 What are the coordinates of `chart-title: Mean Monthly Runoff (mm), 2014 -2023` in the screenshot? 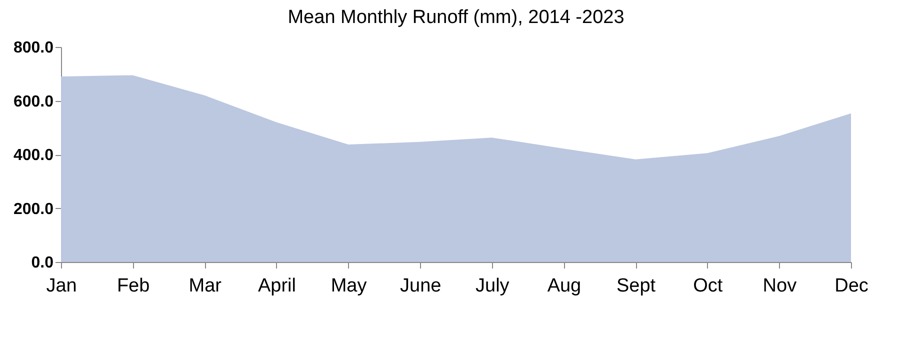 It's located at (456, 17).